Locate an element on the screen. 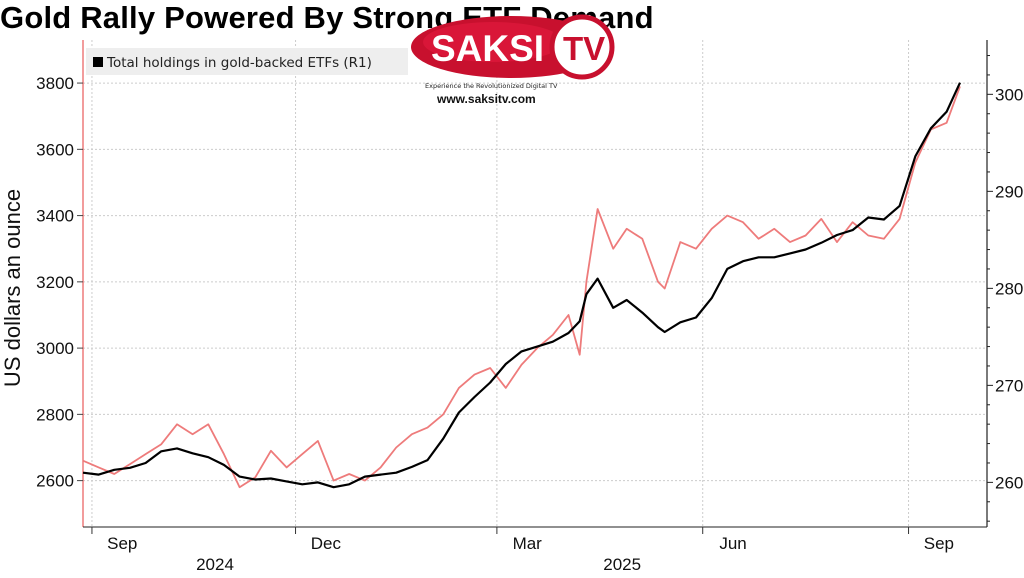  y-left-tick-label: 2800 is located at coordinates (55, 414).